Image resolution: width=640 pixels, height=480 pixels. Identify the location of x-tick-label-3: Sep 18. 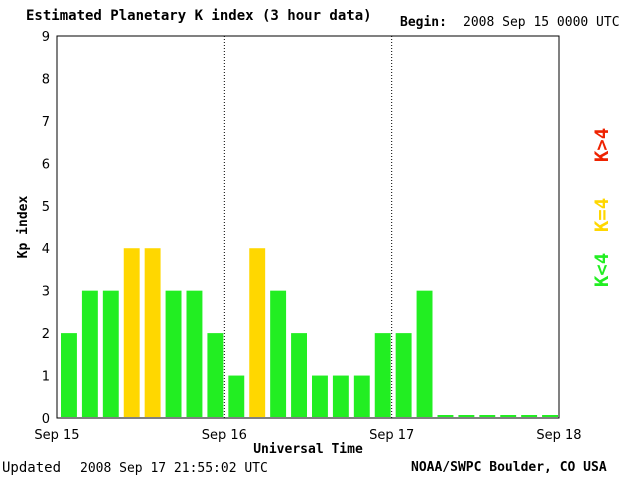
(558, 435).